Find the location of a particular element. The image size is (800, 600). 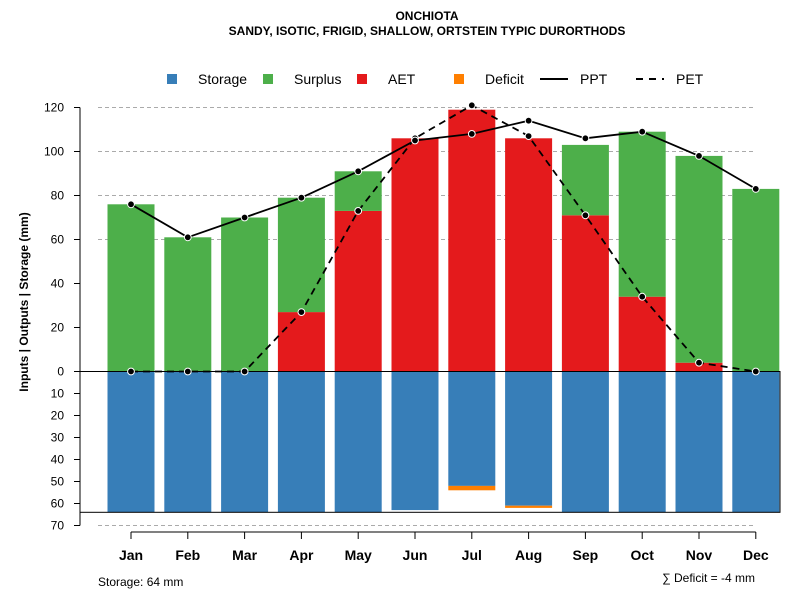

ppt-point-mar is located at coordinates (244, 217).